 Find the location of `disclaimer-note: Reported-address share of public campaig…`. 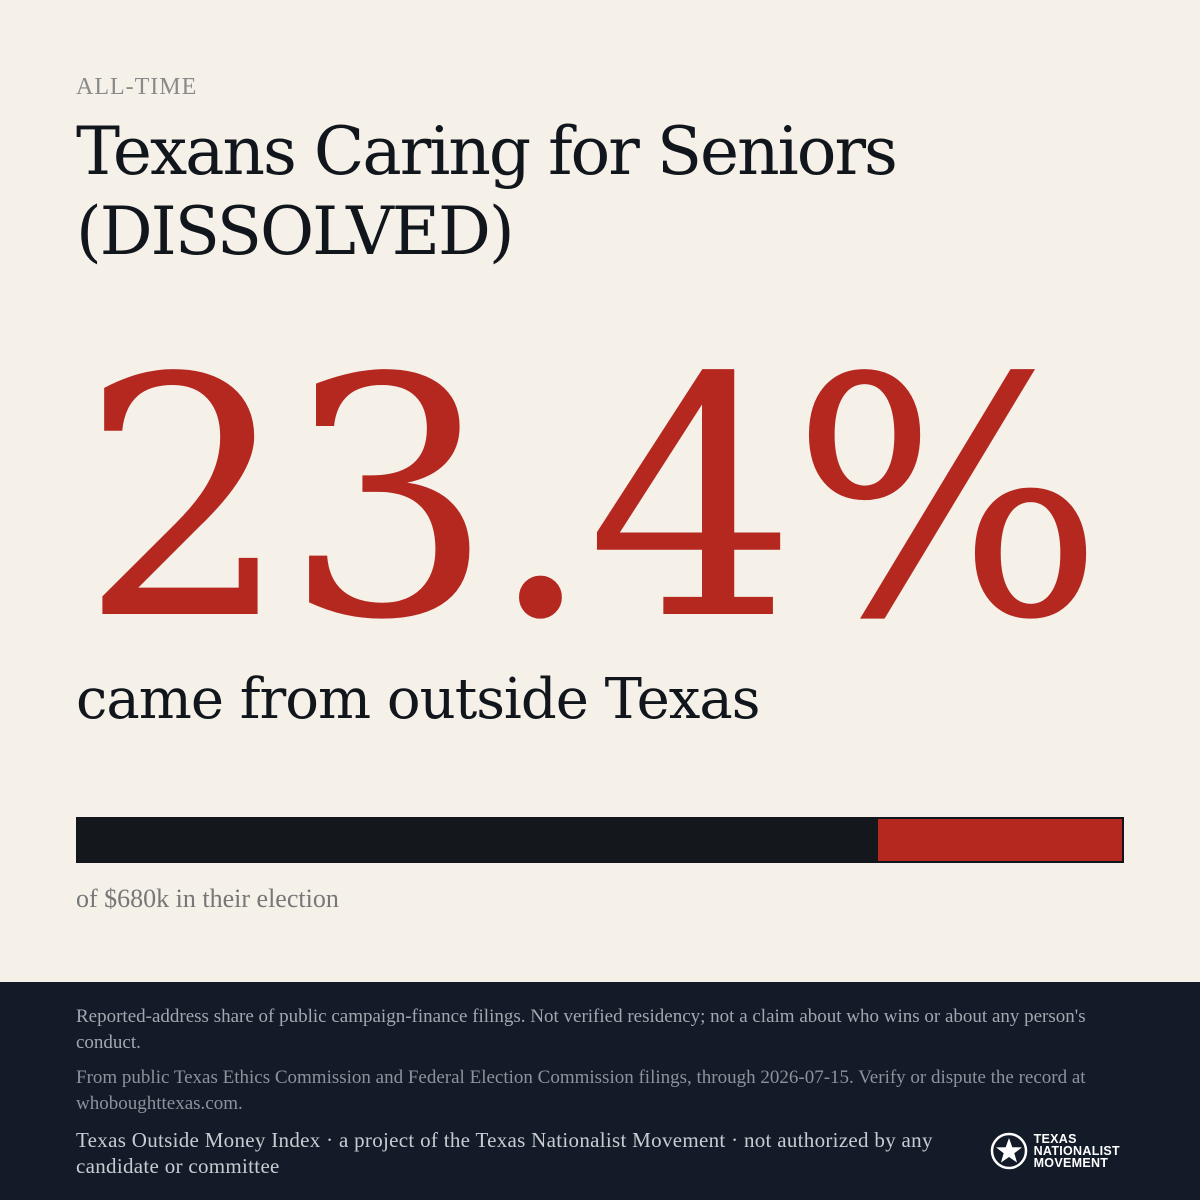

disclaimer-note: Reported-address share of public campaig… is located at coordinates (581, 1029).